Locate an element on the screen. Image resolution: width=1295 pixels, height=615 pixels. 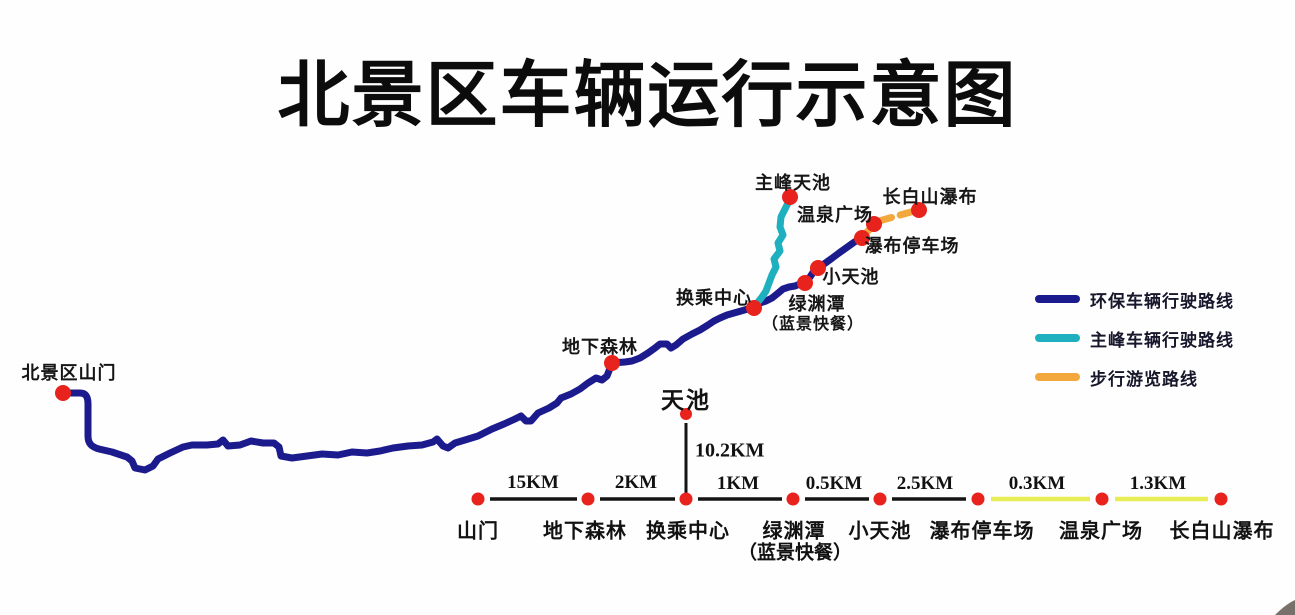
map-label-underground-forest: 地下森林 is located at coordinates (600, 347).